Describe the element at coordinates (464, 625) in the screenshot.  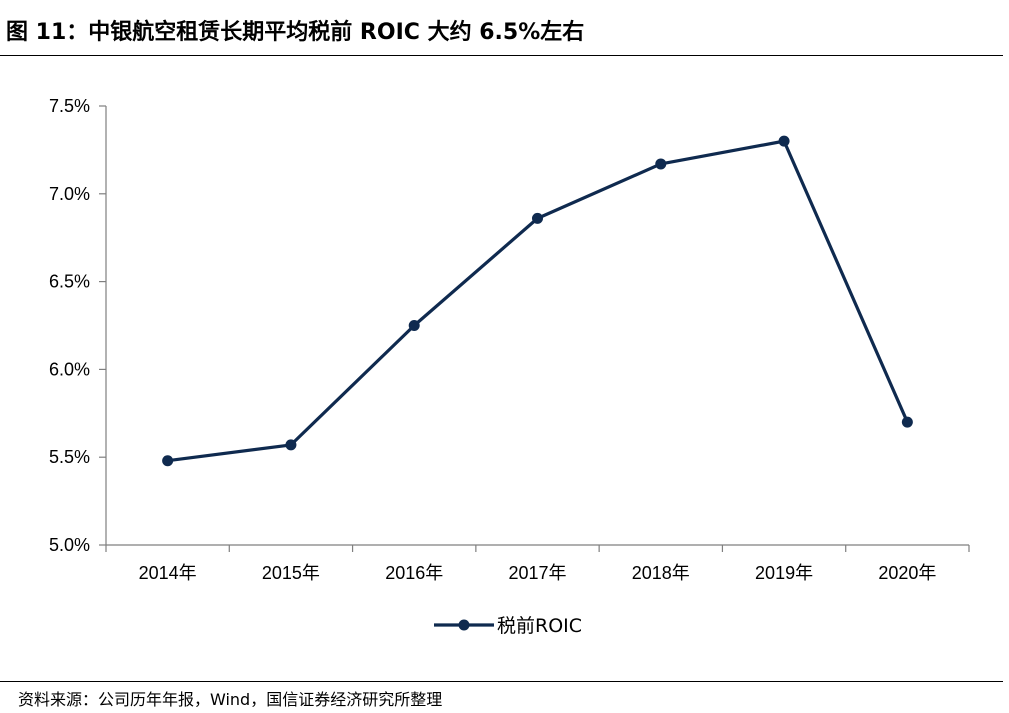
I see `legend-marker-icon` at that location.